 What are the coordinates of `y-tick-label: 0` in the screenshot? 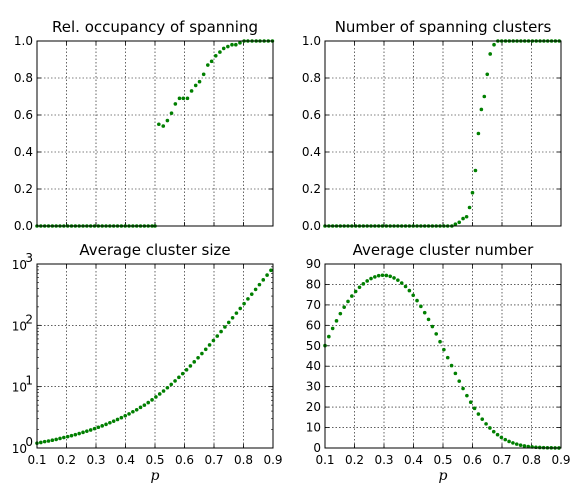 It's located at (317, 448).